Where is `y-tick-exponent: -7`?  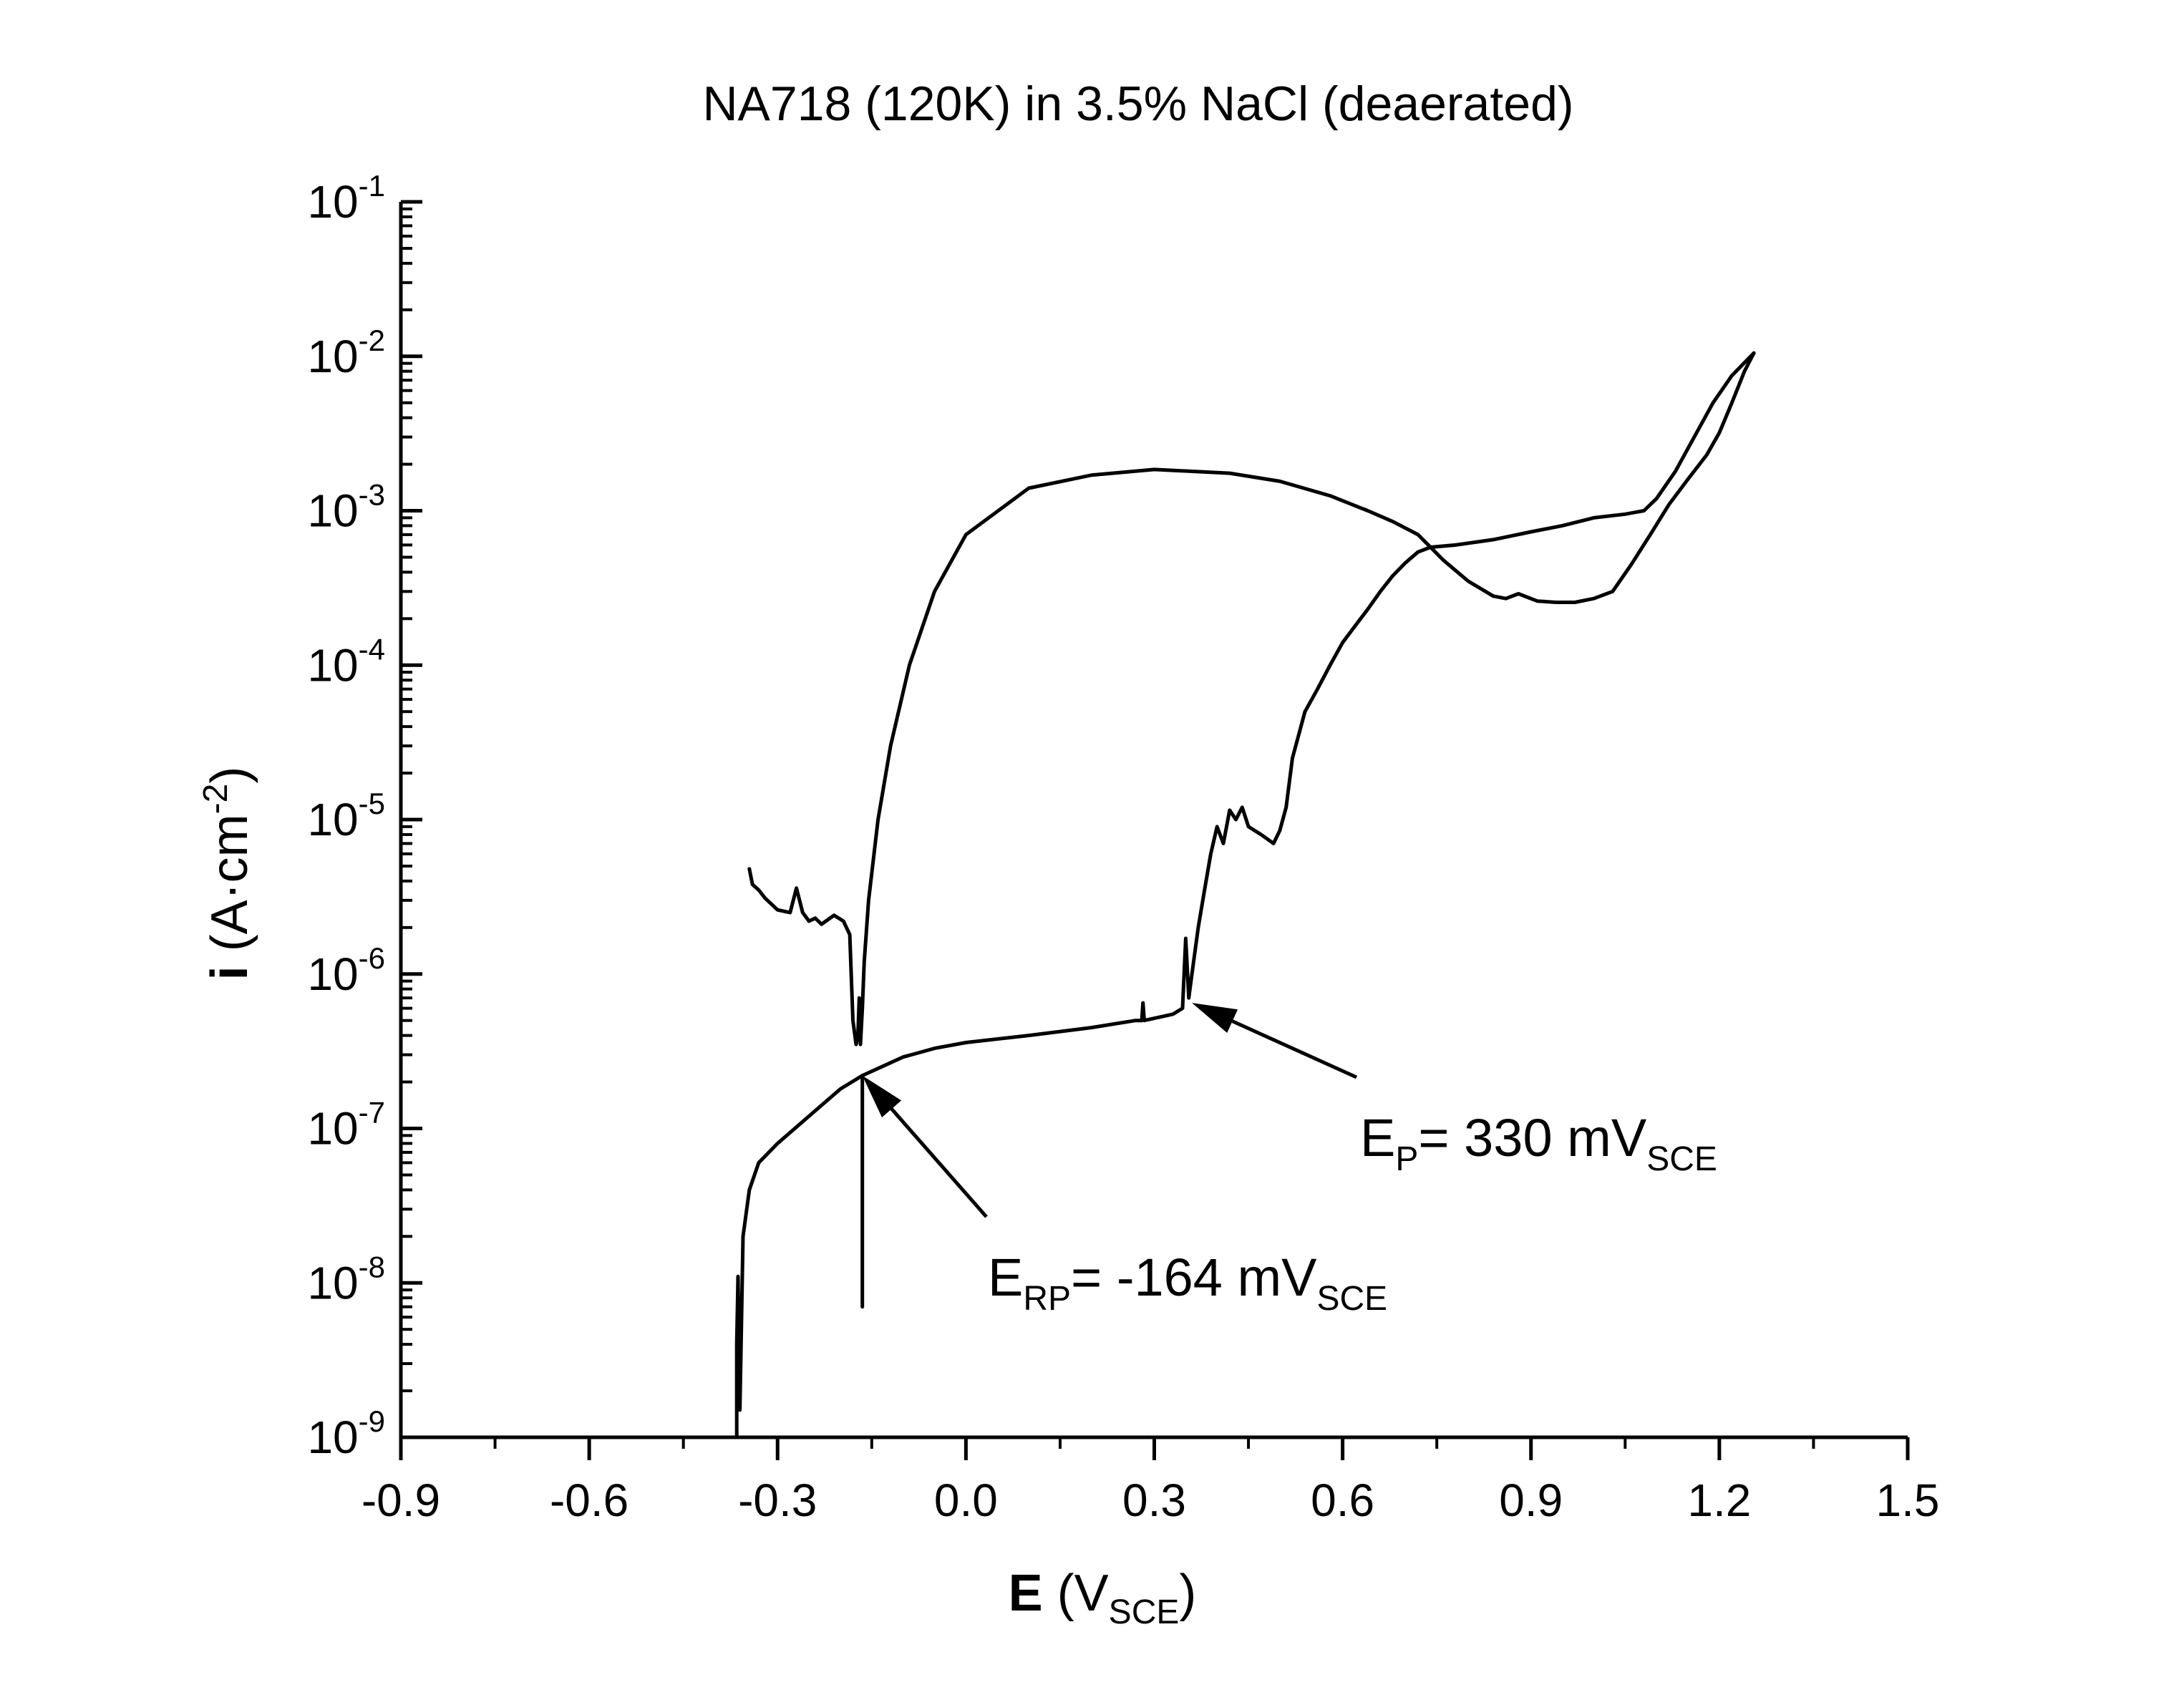 y-tick-exponent: -7 is located at coordinates (372, 1113).